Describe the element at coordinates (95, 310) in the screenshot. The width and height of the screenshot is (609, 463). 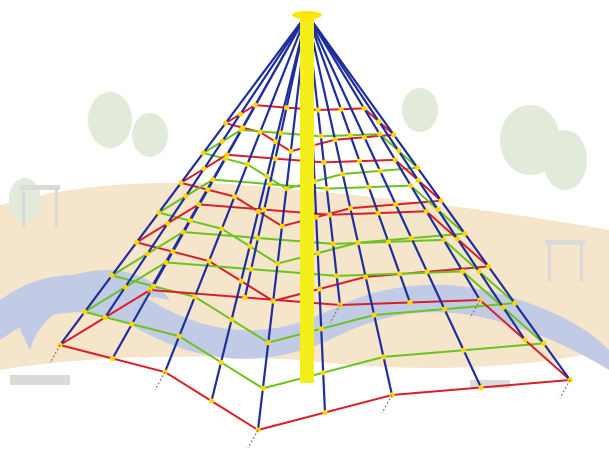
I see `background-path-loop` at that location.